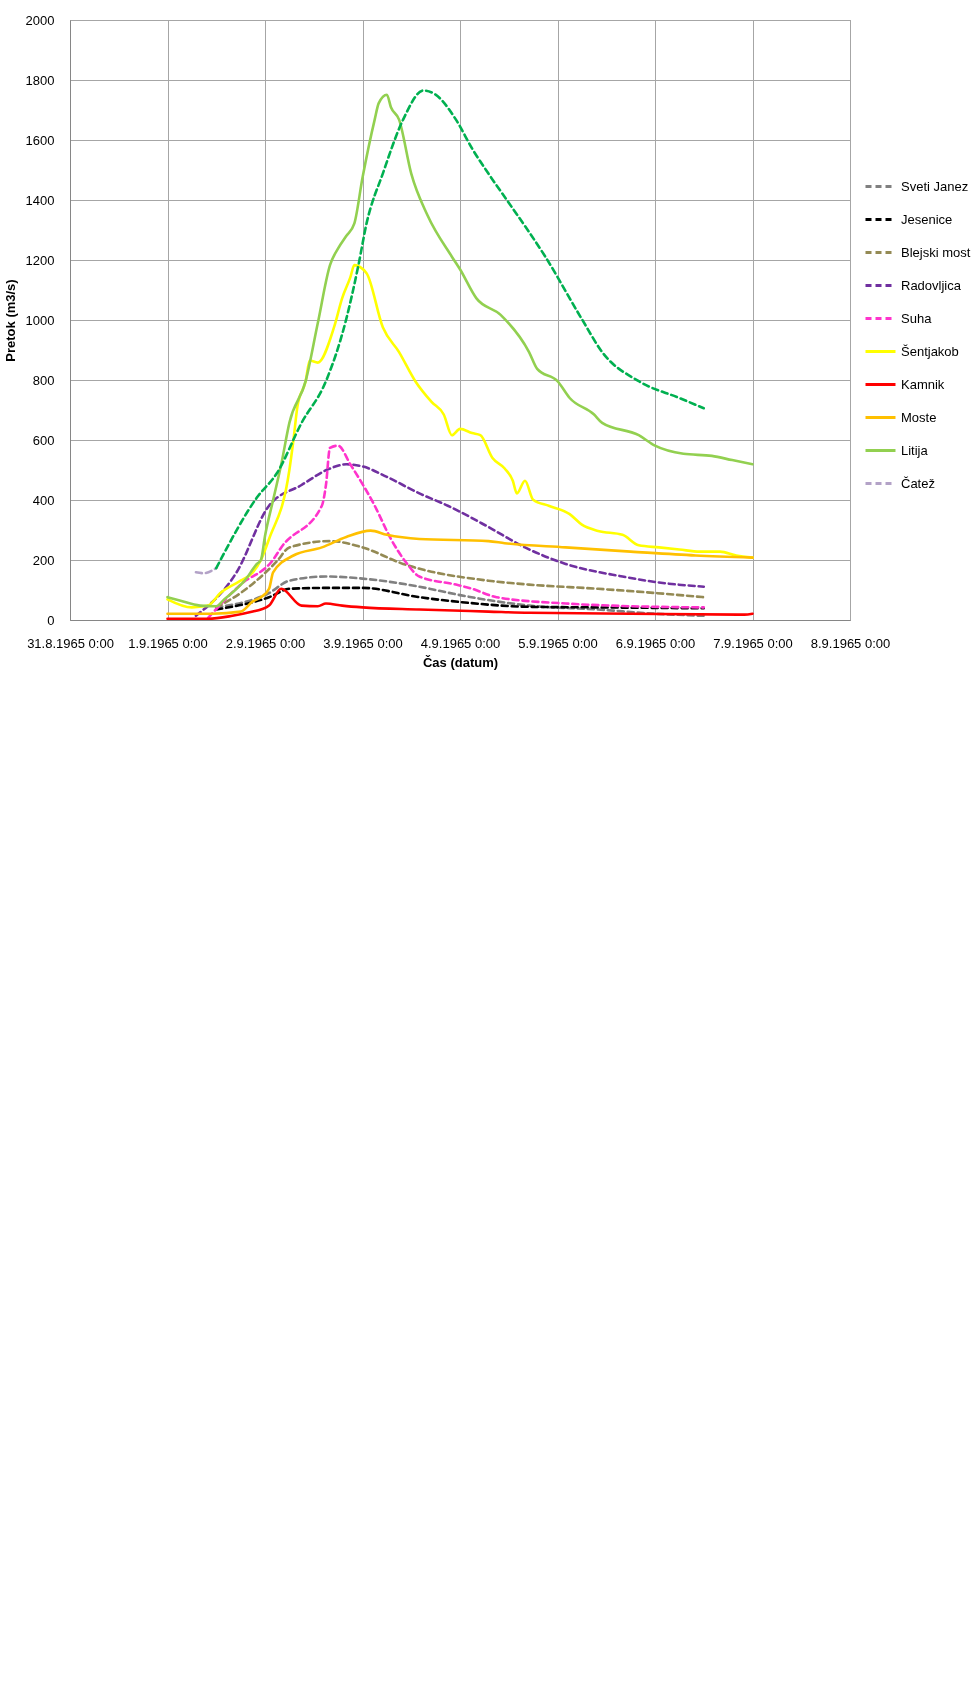  I want to click on y-tick-label: 400, so click(43, 500).